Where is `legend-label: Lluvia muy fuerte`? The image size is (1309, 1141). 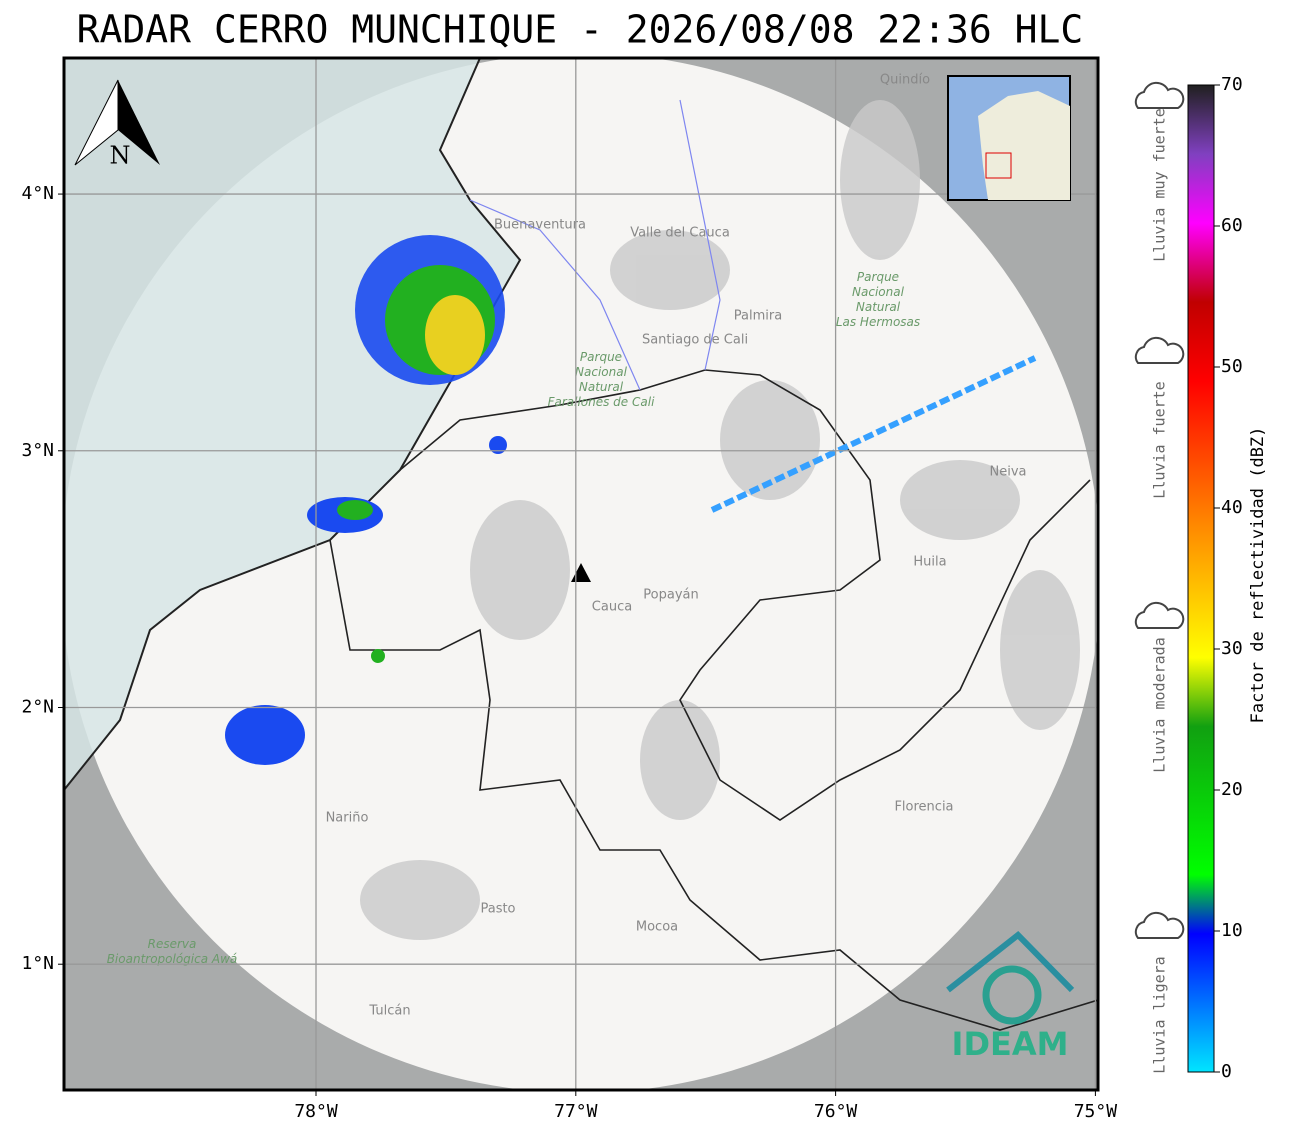 legend-label: Lluvia muy fuerte is located at coordinates (1160, 185).